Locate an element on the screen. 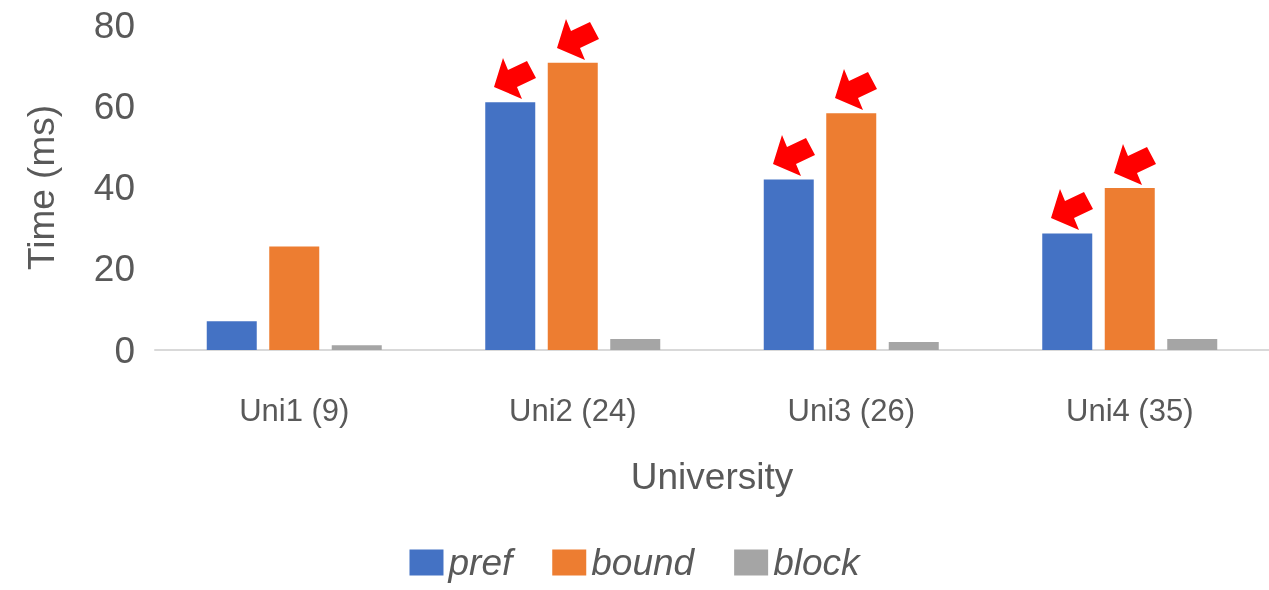 The width and height of the screenshot is (1269, 590). legend-label: pref is located at coordinates (481, 562).